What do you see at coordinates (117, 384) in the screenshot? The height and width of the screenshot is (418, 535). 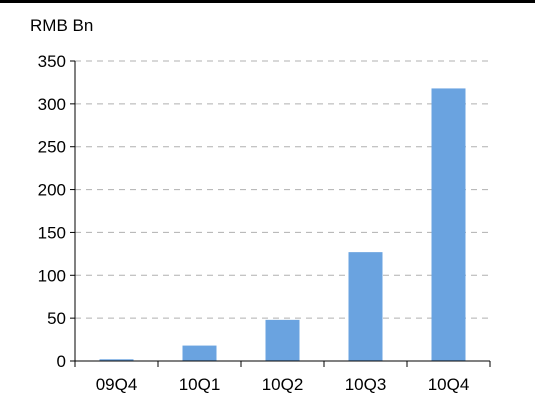 I see `x-tick-label: 09Q4` at bounding box center [117, 384].